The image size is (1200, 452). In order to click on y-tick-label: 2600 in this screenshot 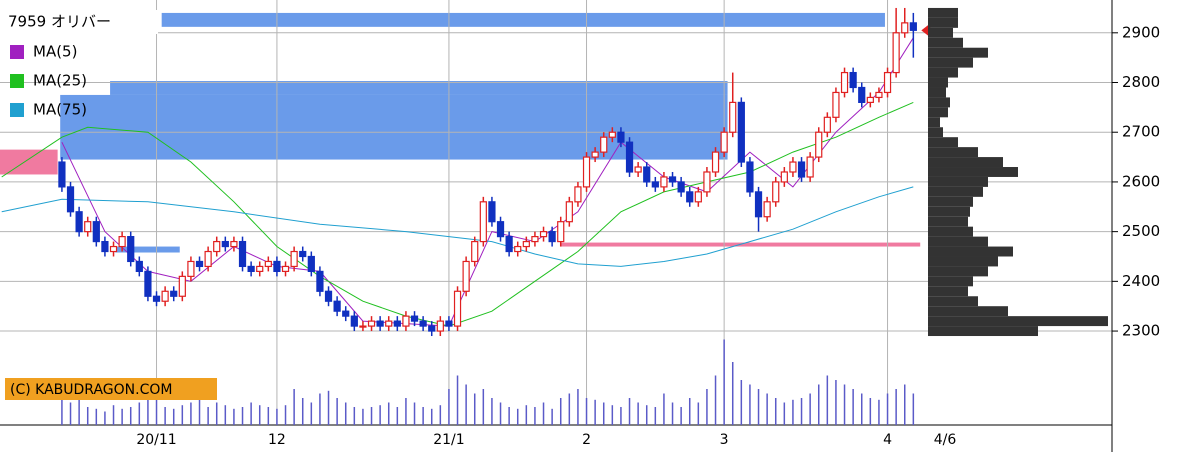, I will do `click(1141, 181)`.